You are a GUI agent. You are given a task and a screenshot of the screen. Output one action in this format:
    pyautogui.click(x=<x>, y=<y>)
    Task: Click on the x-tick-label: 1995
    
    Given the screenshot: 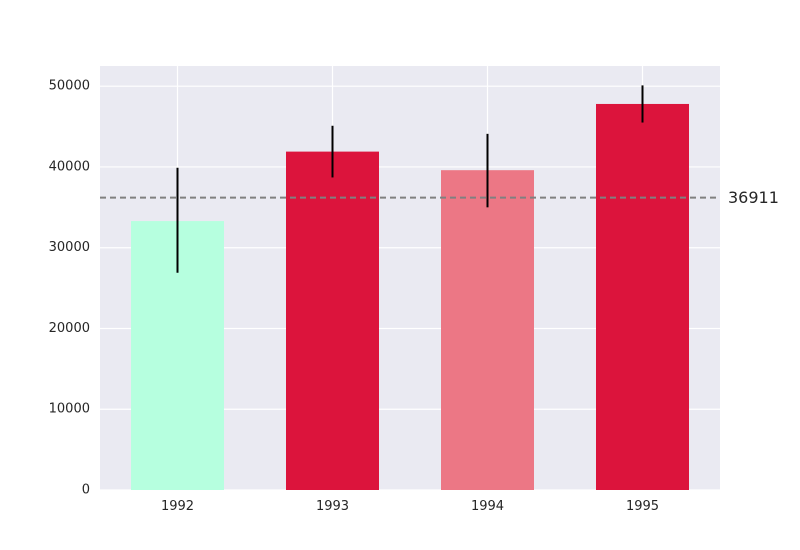 What is the action you would take?
    pyautogui.click(x=642, y=506)
    